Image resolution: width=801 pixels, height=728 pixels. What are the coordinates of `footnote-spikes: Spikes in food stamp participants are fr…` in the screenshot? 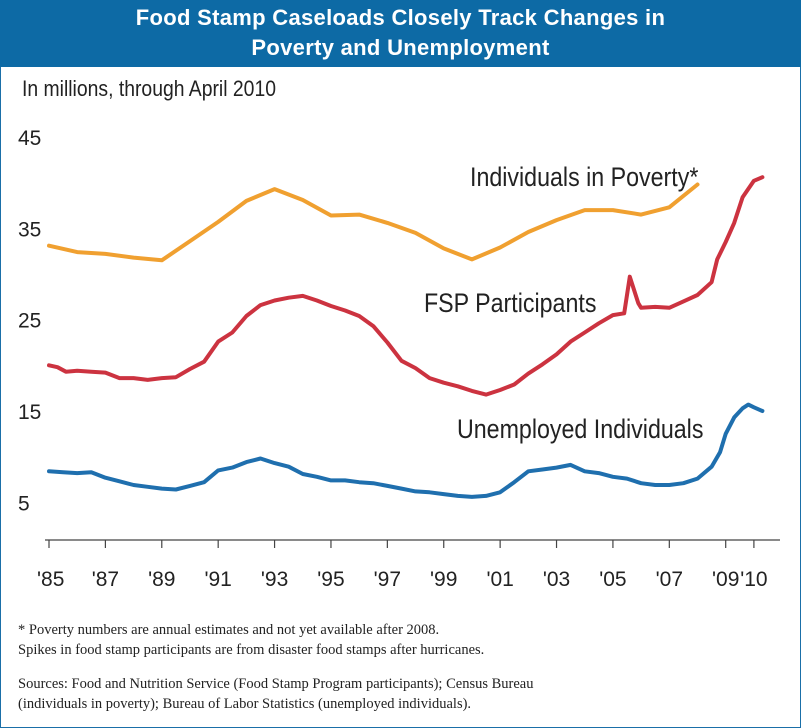 It's located at (251, 650).